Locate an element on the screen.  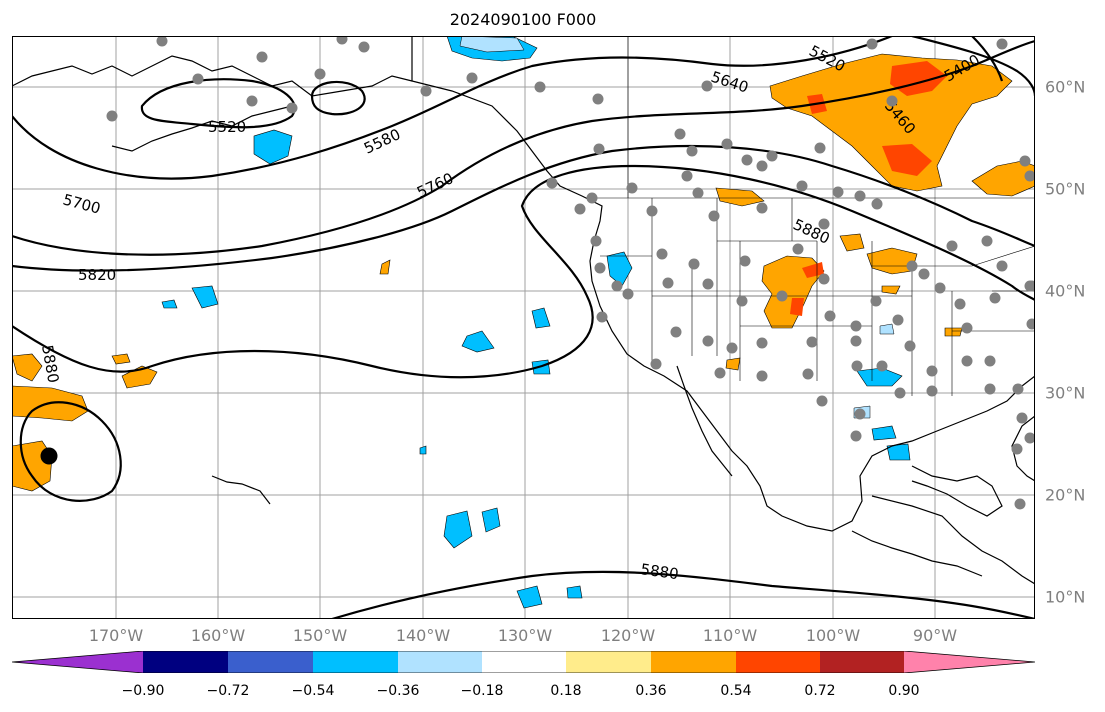
lon-label: 90°W is located at coordinates (935, 635).